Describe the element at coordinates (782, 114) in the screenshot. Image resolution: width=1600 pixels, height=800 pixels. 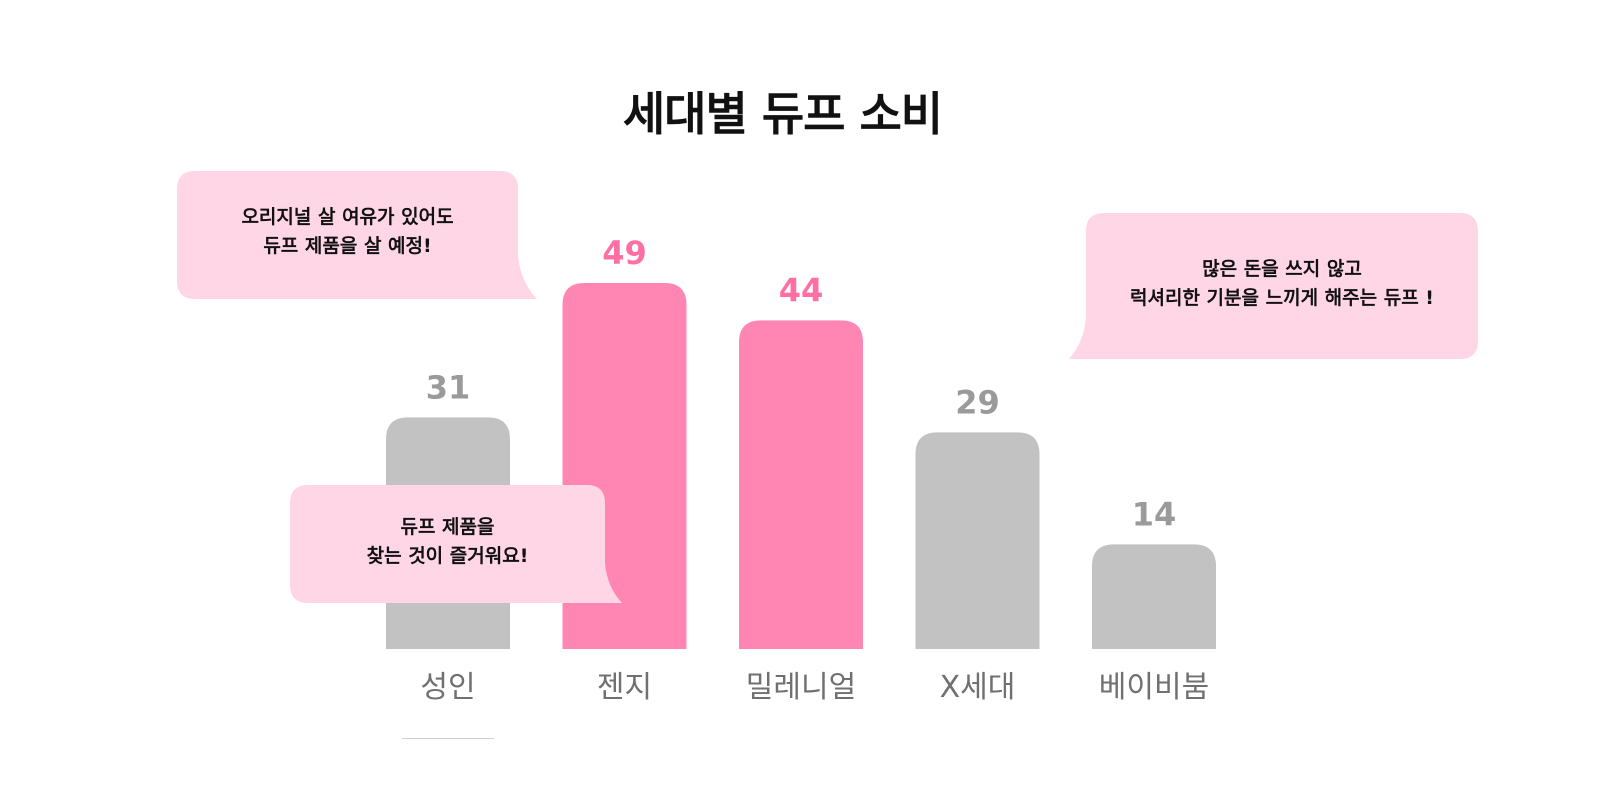
I see `chart-title: 세대별 듀프 소비` at that location.